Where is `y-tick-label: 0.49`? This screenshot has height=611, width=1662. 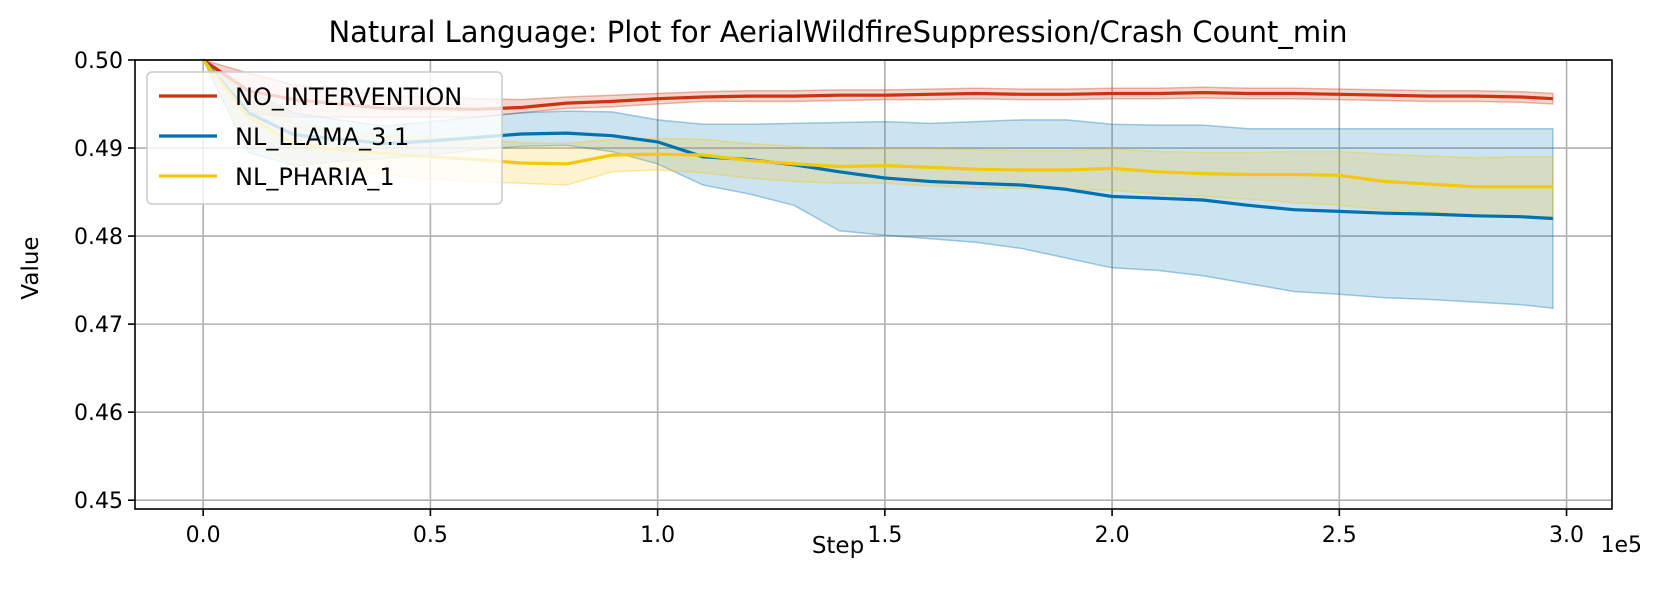 y-tick-label: 0.49 is located at coordinates (98, 149).